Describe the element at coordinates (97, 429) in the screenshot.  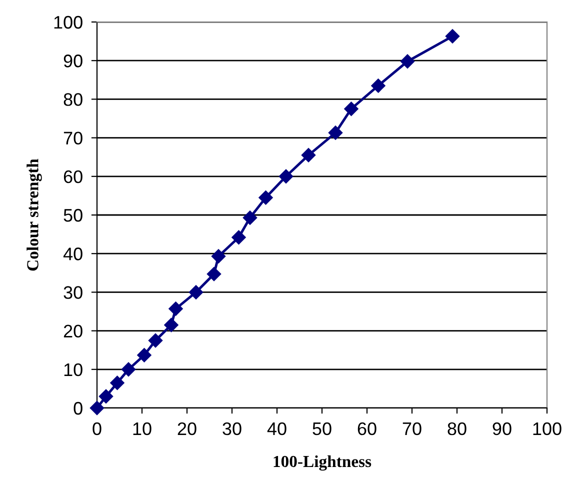
I see `x-tick-label: 0` at that location.